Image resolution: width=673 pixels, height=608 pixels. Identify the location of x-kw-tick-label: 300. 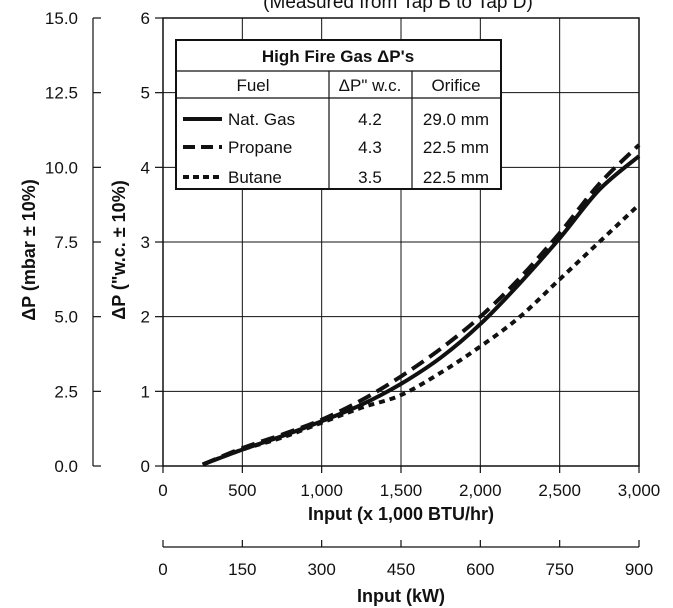
(321, 569).